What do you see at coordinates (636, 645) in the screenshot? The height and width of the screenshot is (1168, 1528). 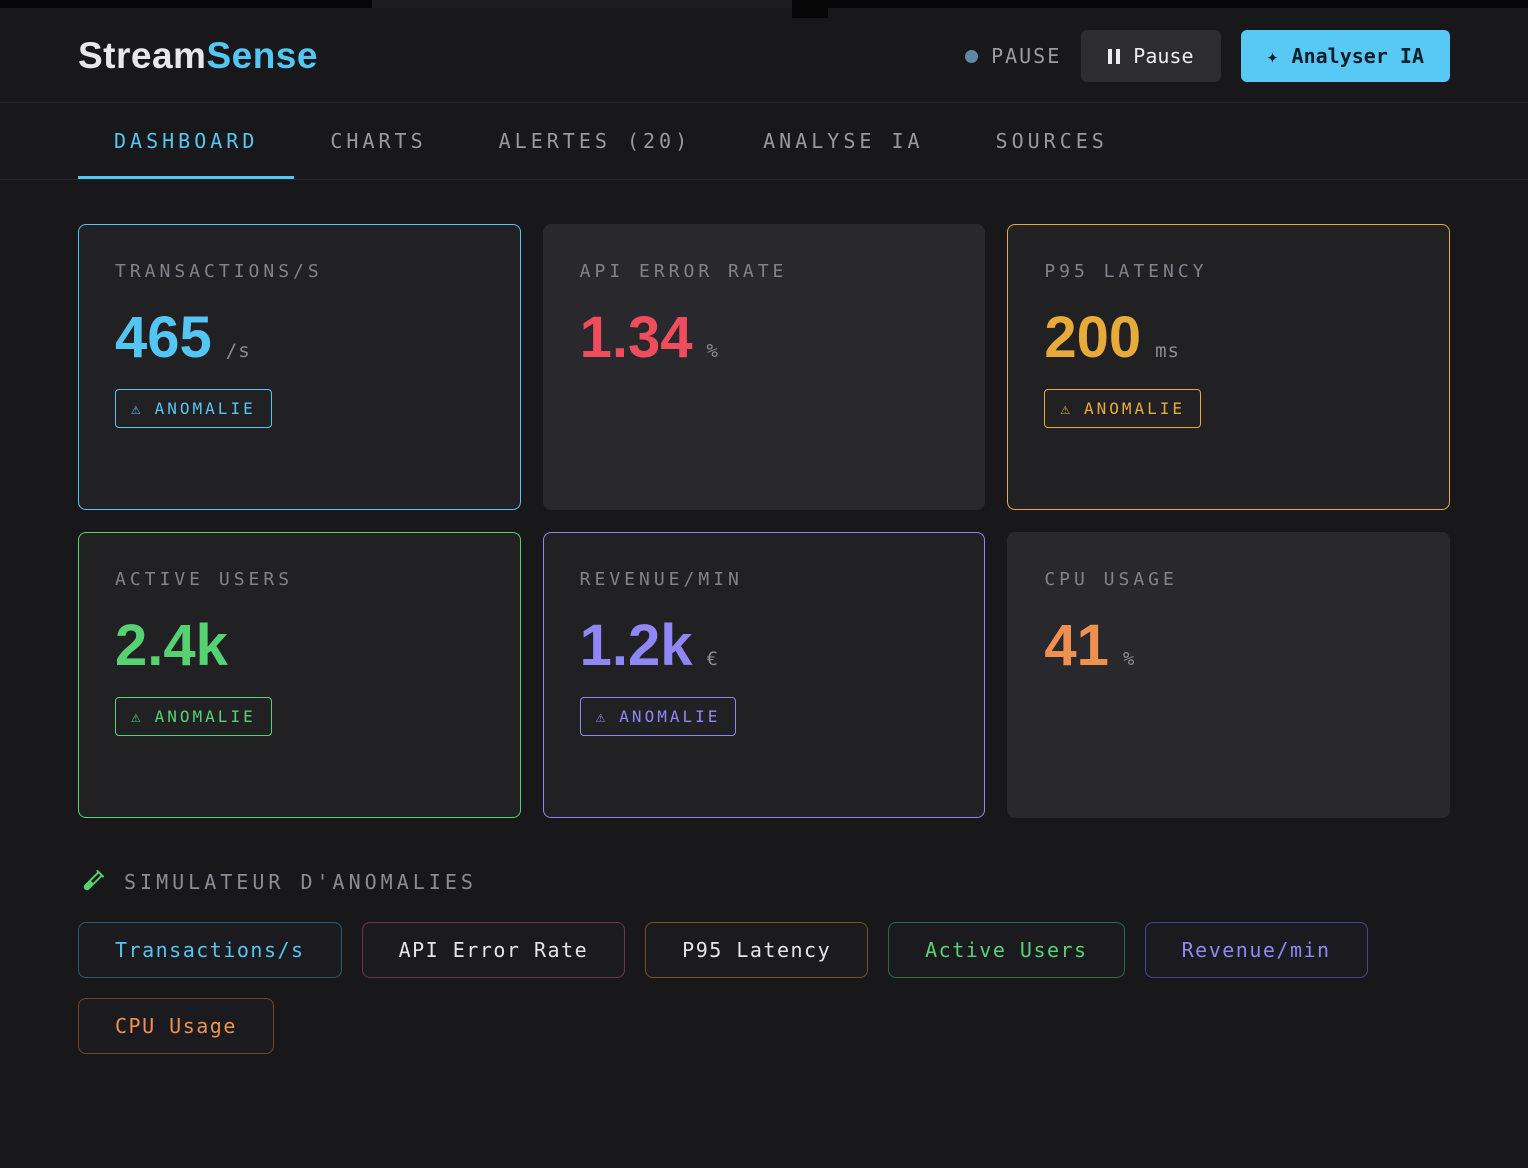 I see `metric-value: 1.2k` at bounding box center [636, 645].